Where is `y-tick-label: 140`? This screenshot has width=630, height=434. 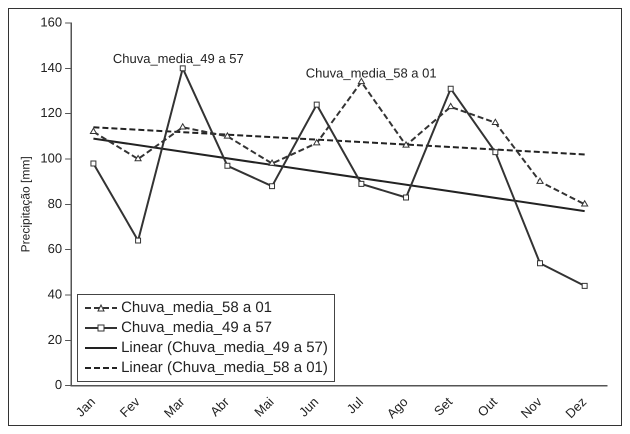
y-tick-label: 140 is located at coordinates (51, 67).